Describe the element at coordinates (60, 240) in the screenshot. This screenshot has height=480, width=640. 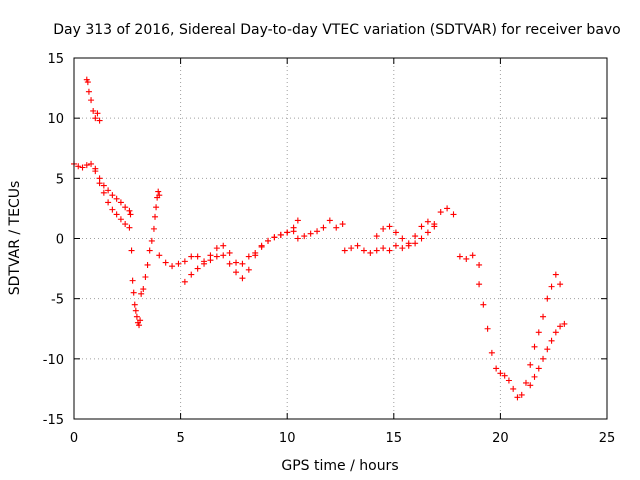
I see `y-tick-label: 0` at that location.